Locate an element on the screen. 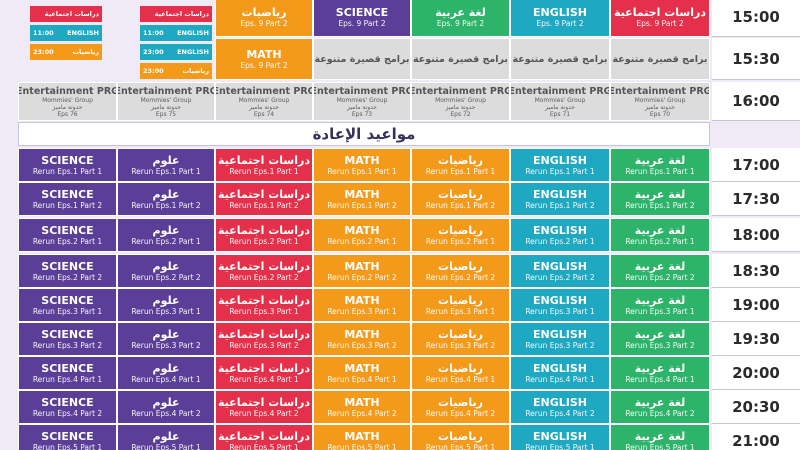  program-cell: ENGLISH Rerun Eps.3 Part 1 is located at coordinates (560, 305).